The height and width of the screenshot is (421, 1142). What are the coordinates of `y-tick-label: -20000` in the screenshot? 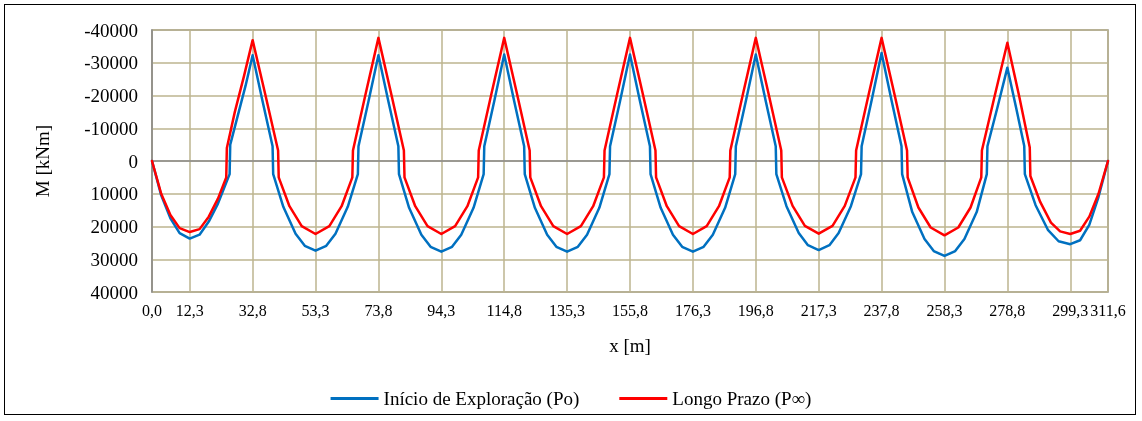 It's located at (111, 95).